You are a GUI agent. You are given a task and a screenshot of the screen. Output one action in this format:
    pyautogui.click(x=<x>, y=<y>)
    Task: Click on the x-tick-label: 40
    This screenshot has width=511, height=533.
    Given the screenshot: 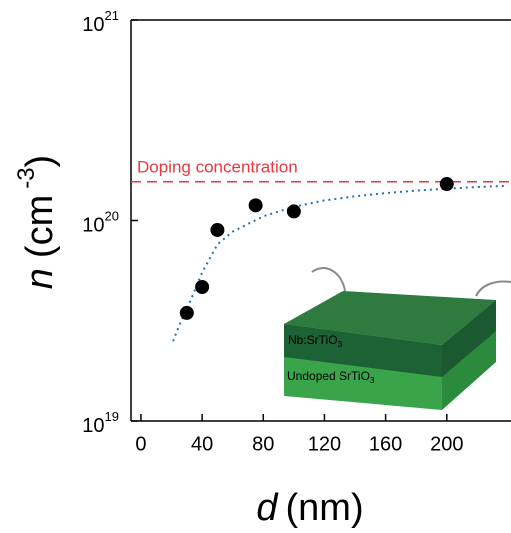 What is the action you would take?
    pyautogui.click(x=202, y=444)
    